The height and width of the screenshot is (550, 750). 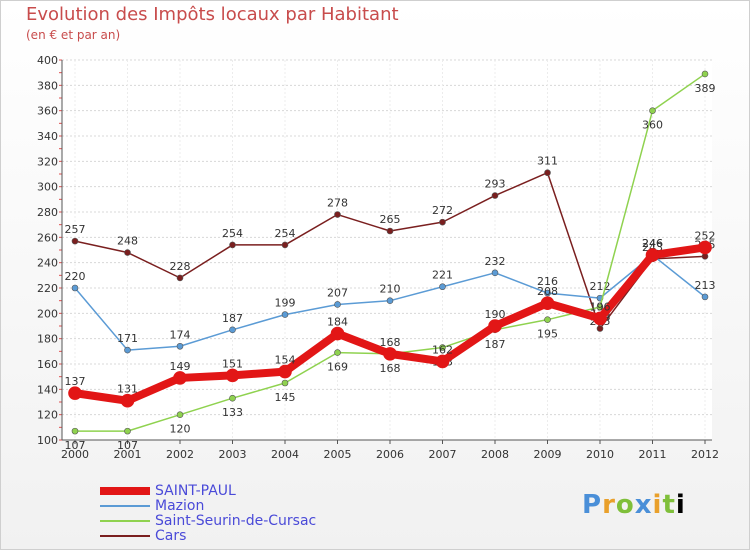 I want to click on data-label: 196, so click(x=600, y=306).